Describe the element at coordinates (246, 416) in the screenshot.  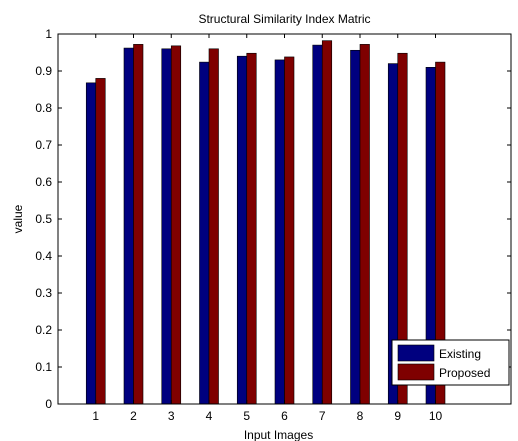
I see `x-tick-label-5: 5` at that location.